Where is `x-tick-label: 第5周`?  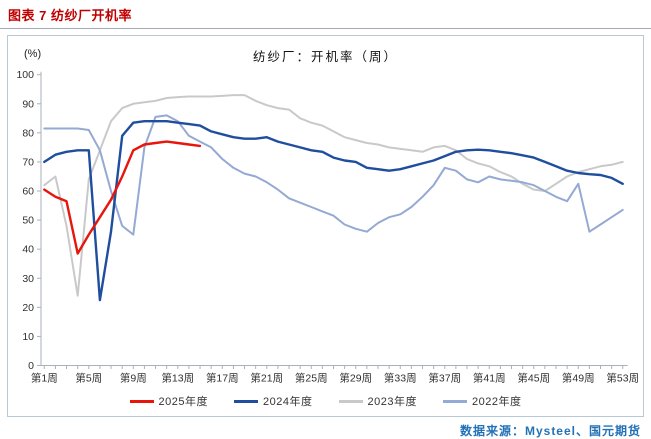 x-tick-label: 第5周 is located at coordinates (88, 378).